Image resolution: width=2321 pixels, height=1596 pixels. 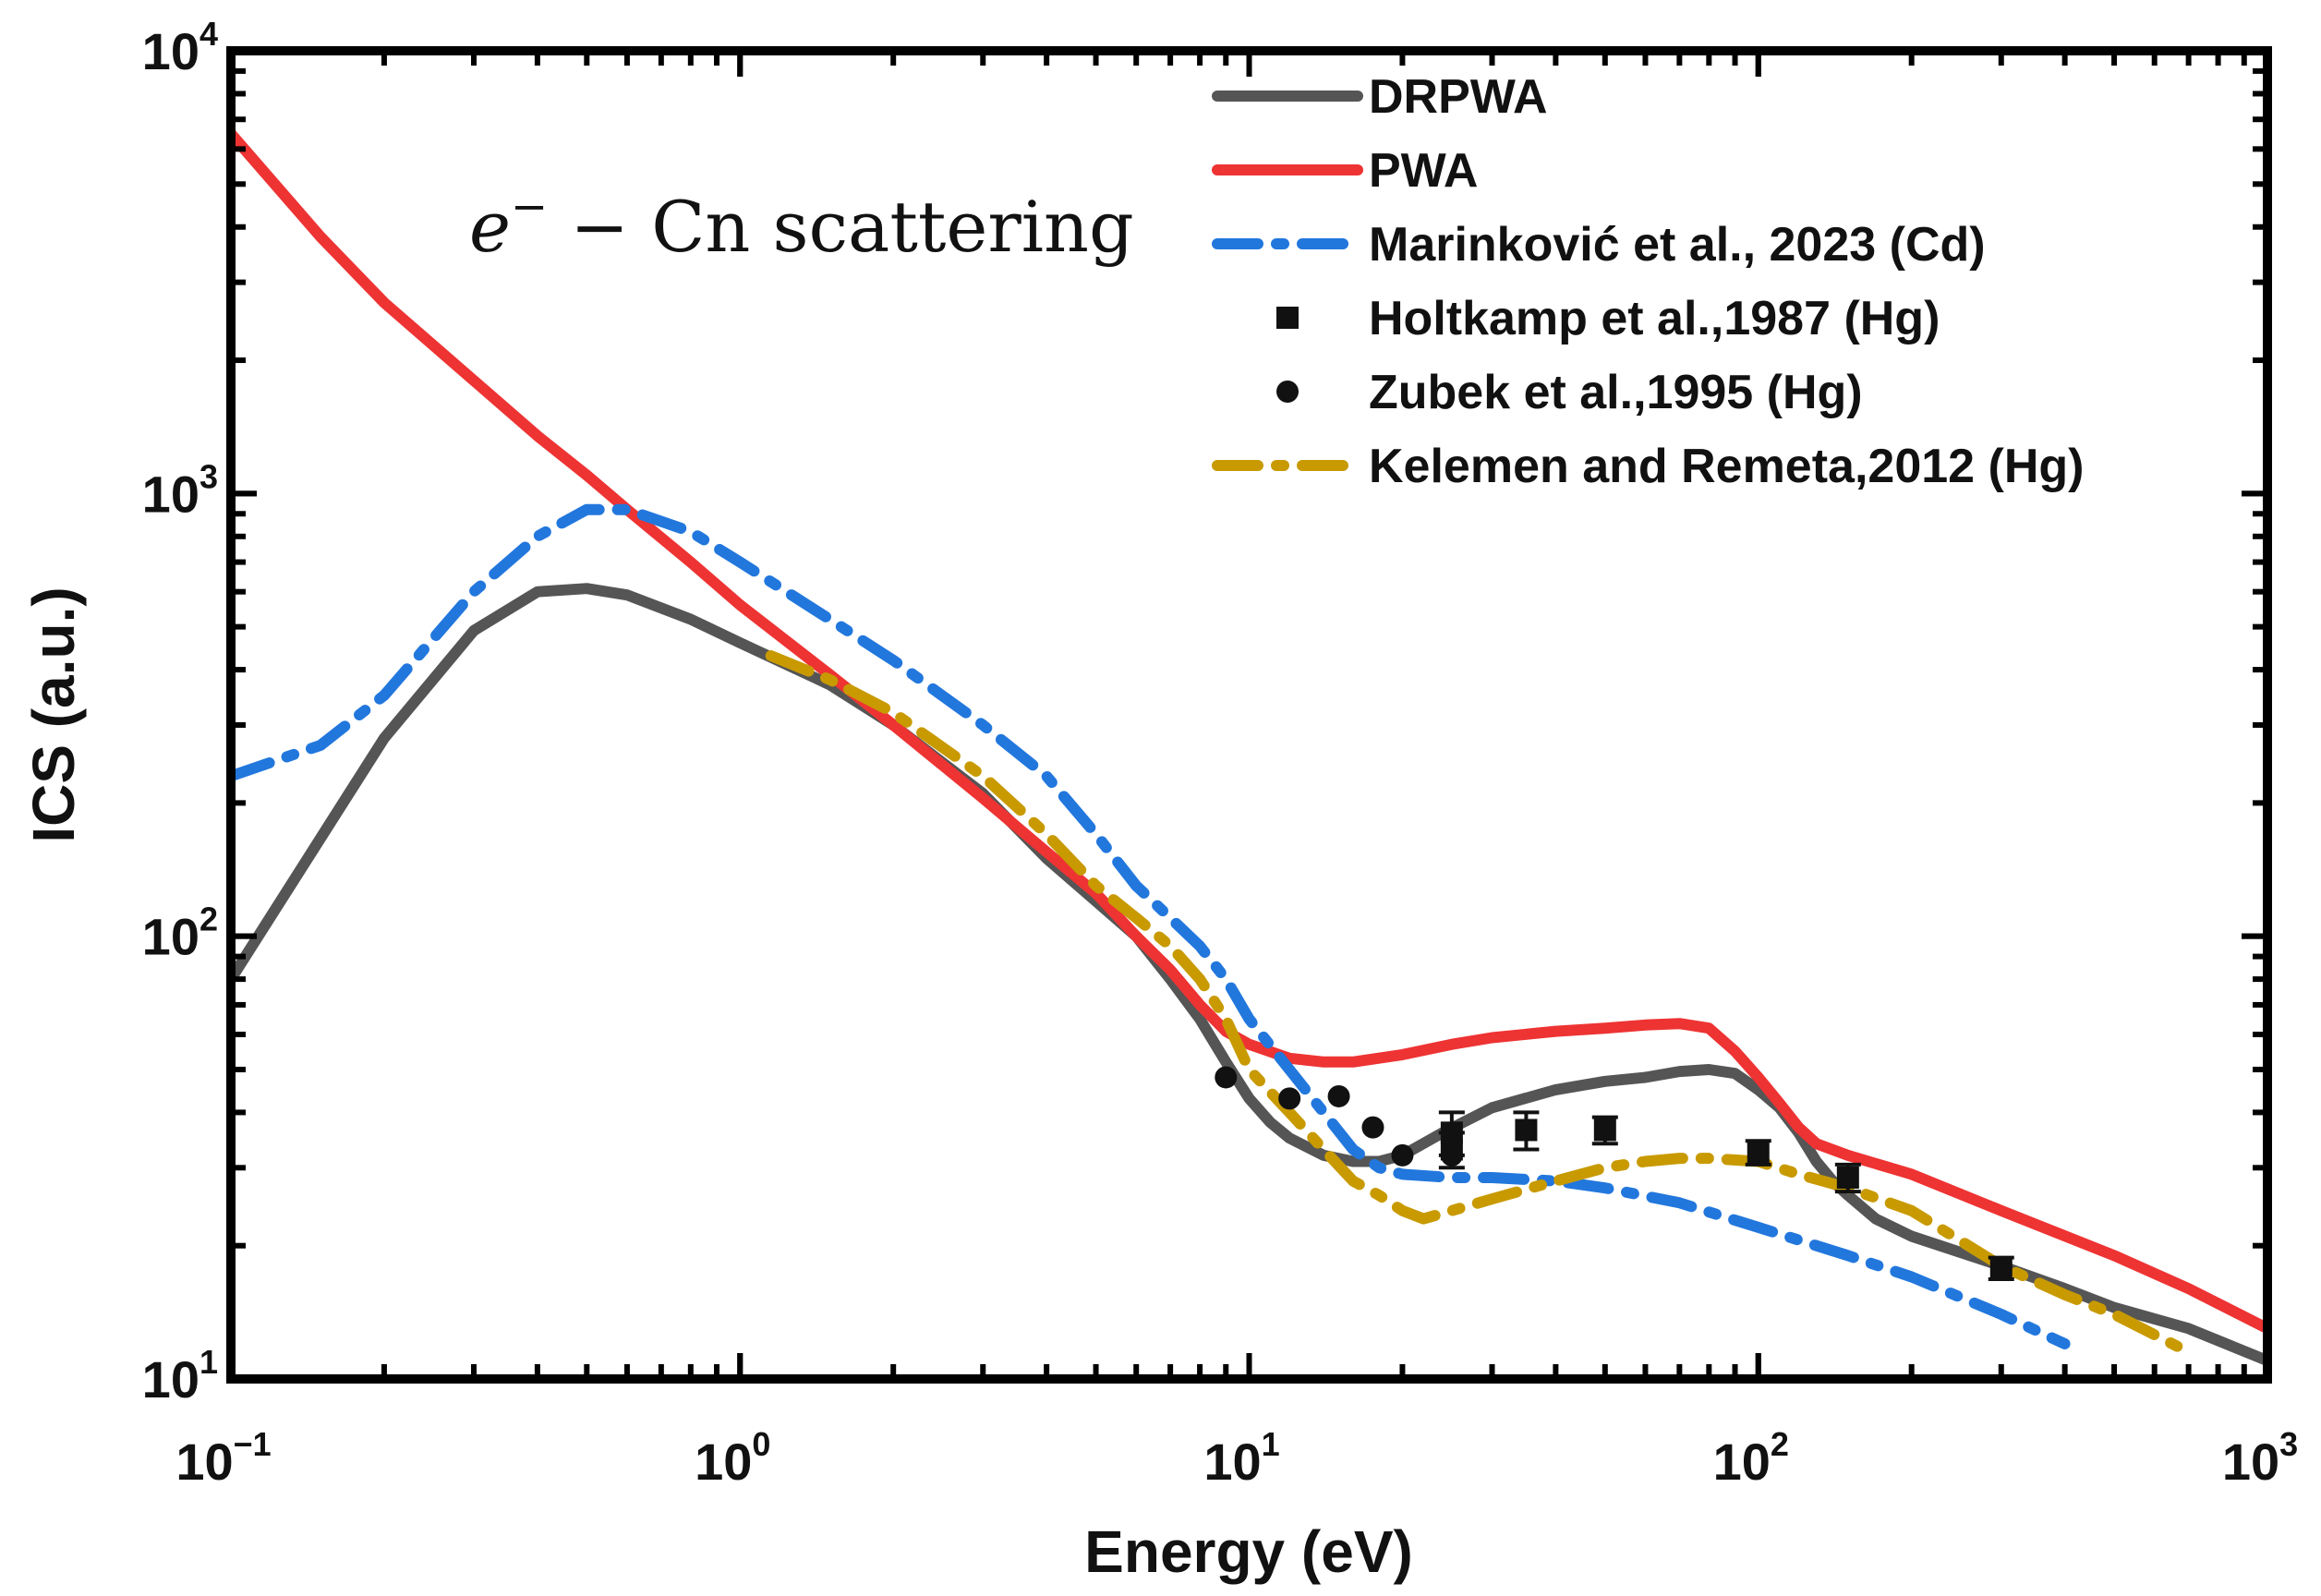 I want to click on x-tick-label: 10⁰, so click(x=733, y=1458).